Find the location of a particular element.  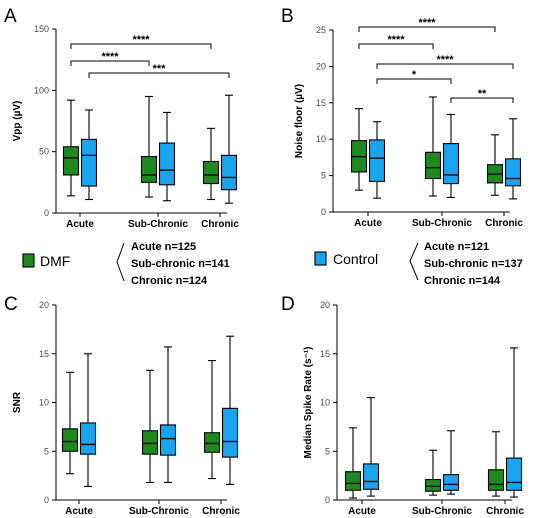

legend-n-subchronic-control: Sub-chronic n=137 is located at coordinates (473, 264).